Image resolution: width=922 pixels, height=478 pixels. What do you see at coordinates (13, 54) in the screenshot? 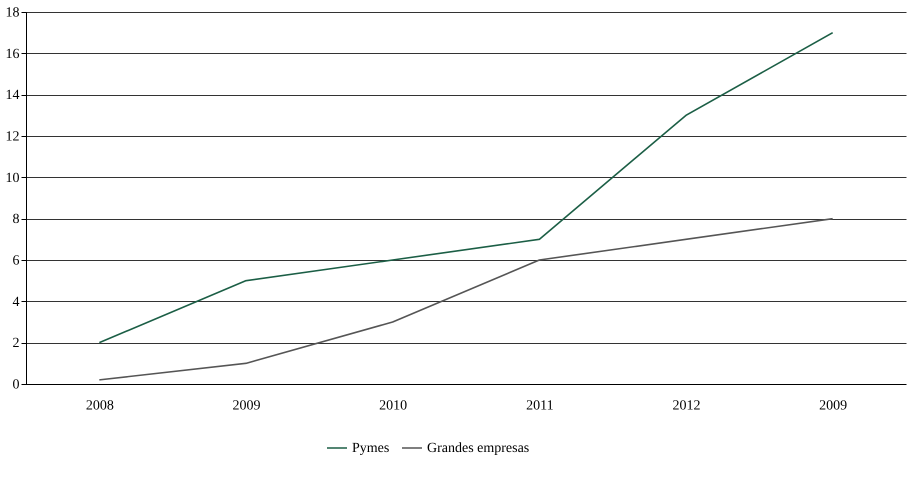
I see `y-tick-label: 16` at bounding box center [13, 54].